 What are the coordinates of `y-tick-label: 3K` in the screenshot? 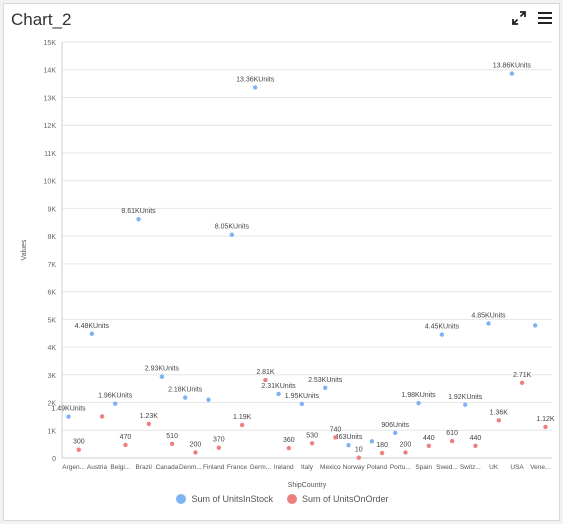 It's located at (51, 376).